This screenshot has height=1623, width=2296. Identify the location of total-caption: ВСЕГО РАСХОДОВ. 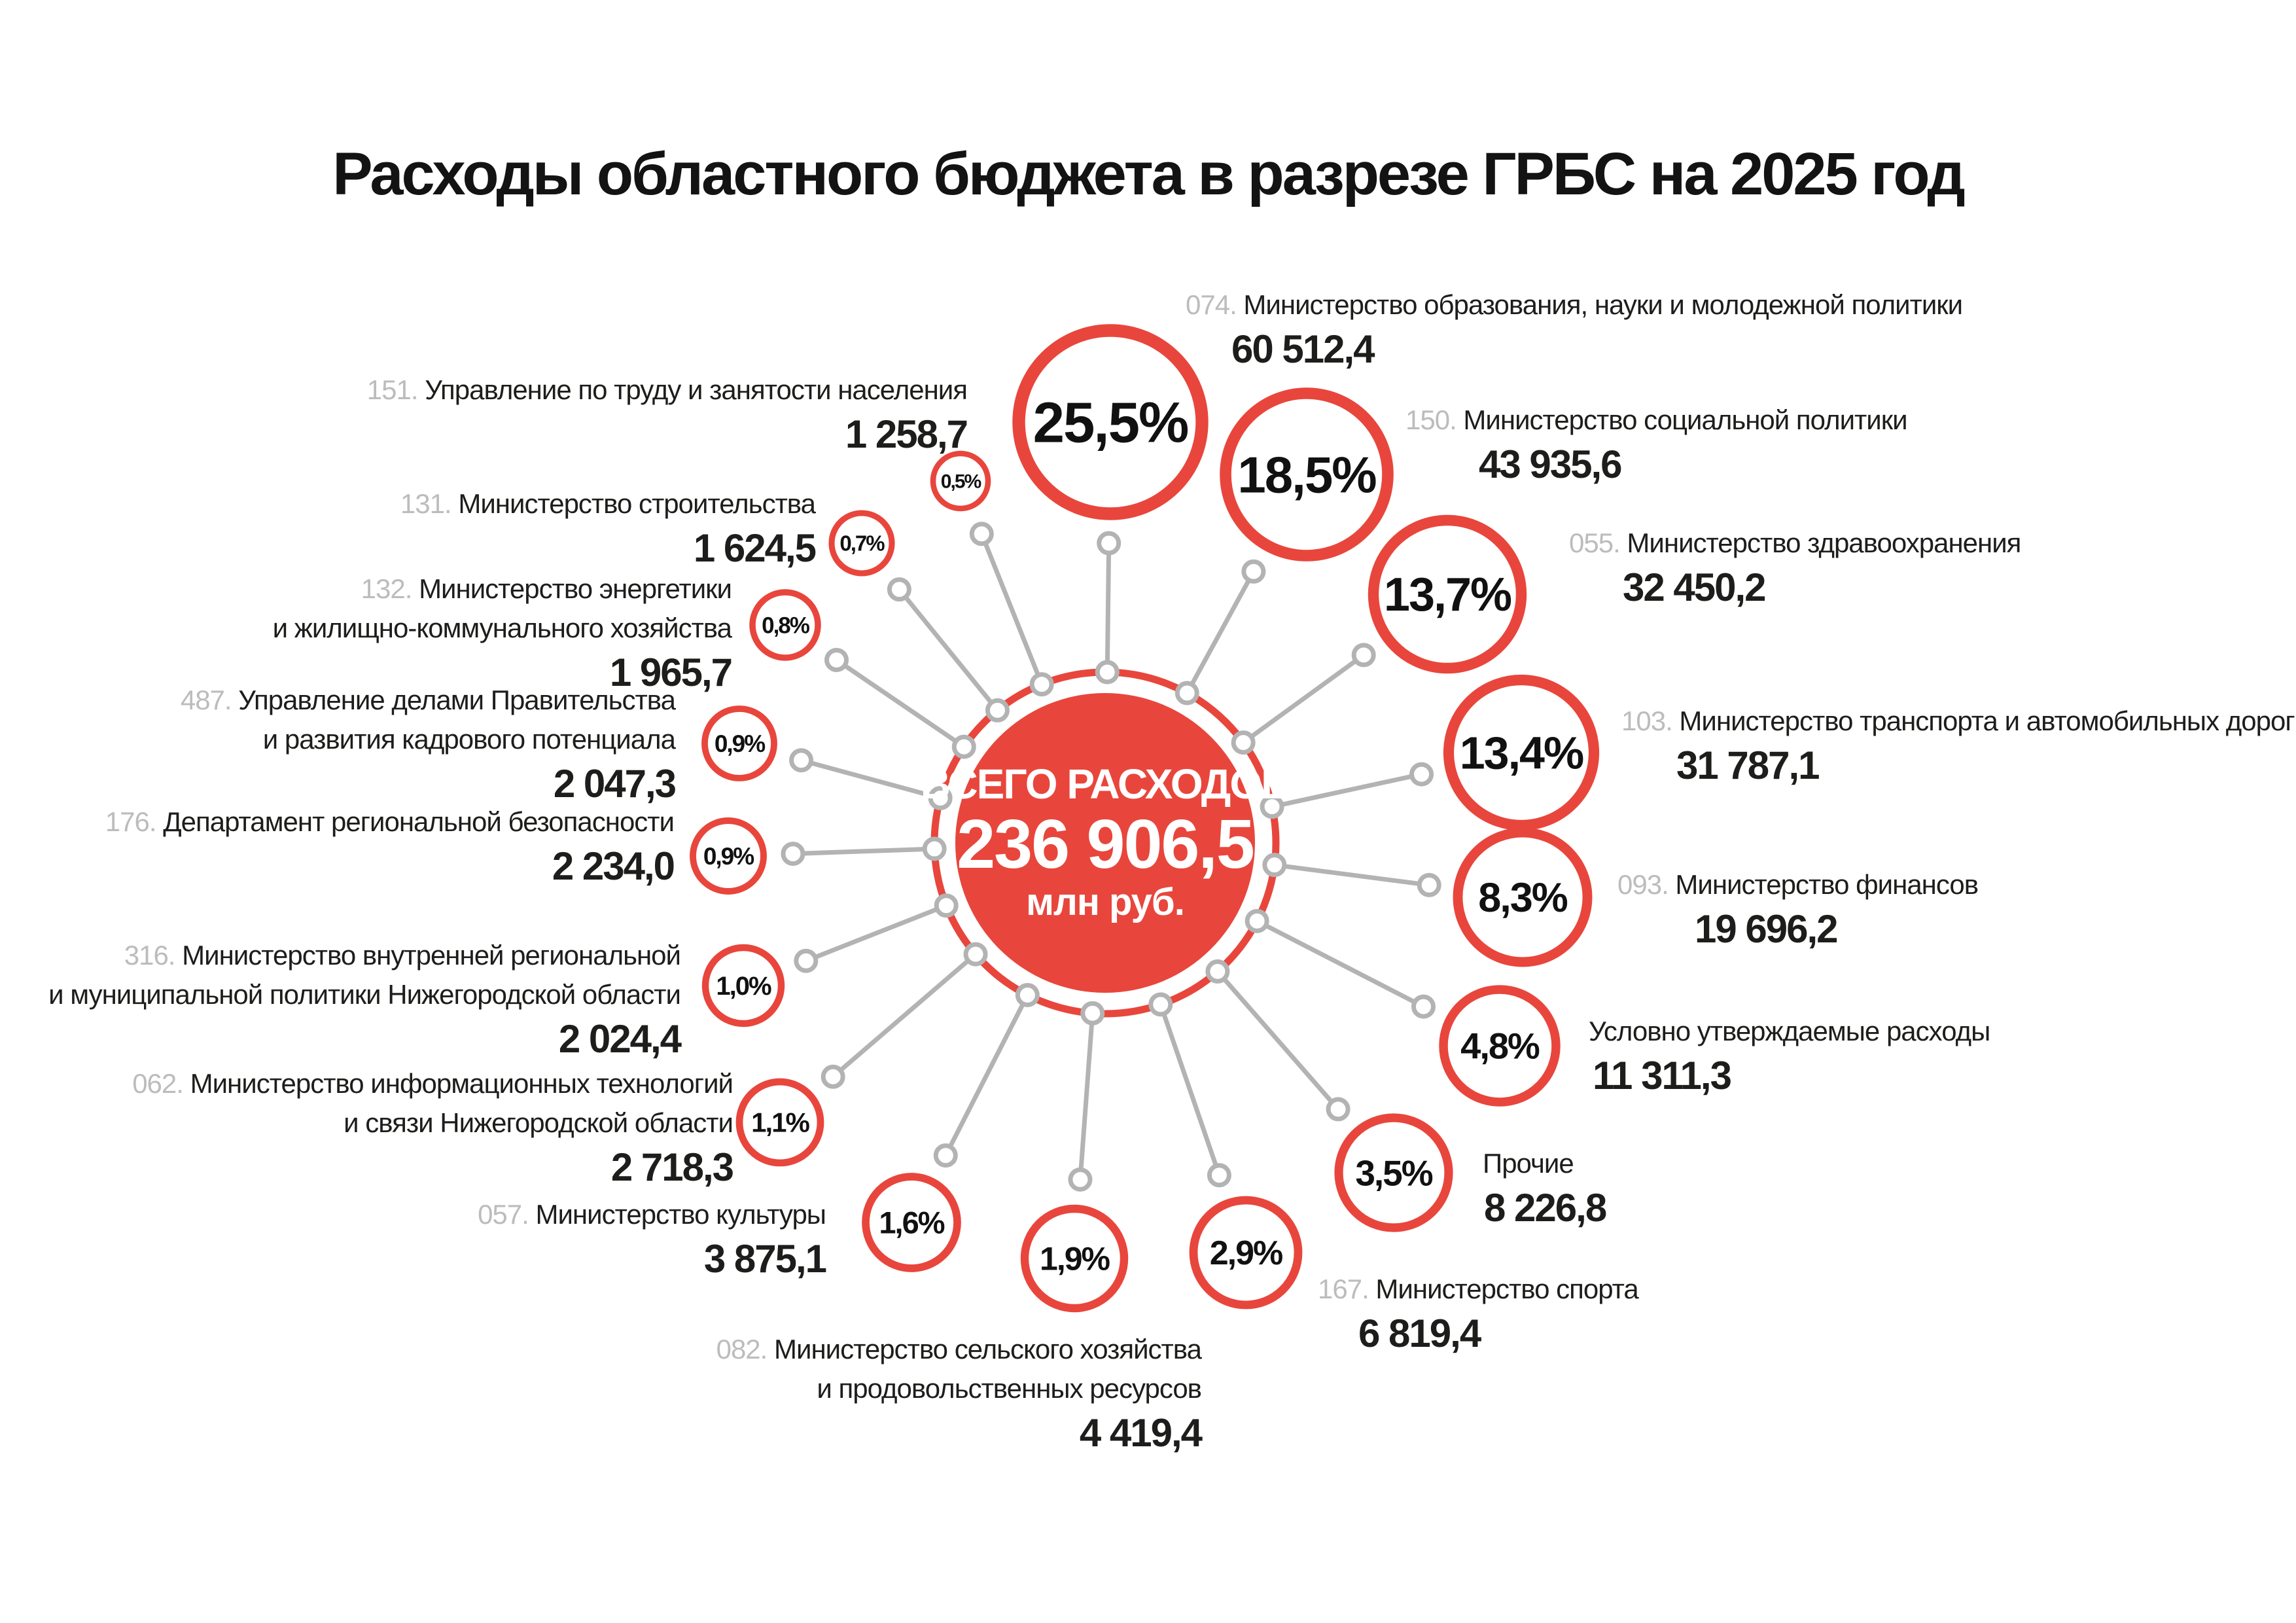
(1106, 784).